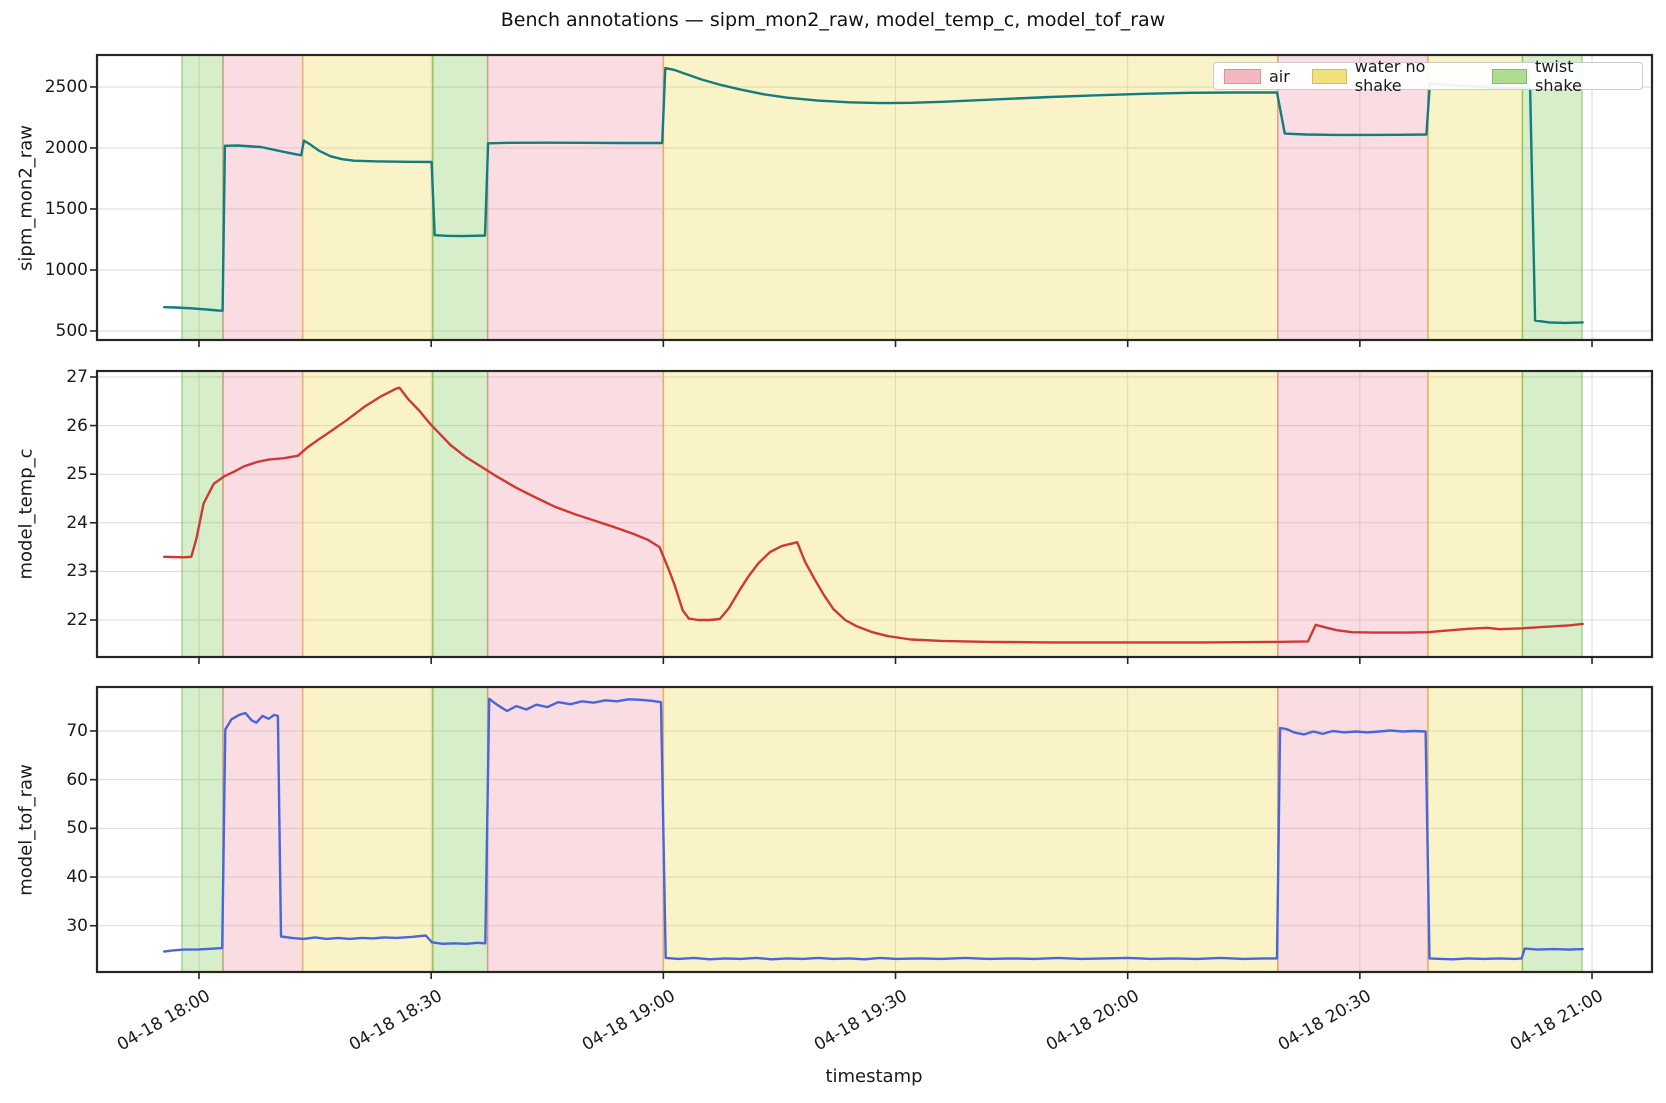 The image size is (1666, 1103). I want to click on legend-item-air: air, so click(1257, 76).